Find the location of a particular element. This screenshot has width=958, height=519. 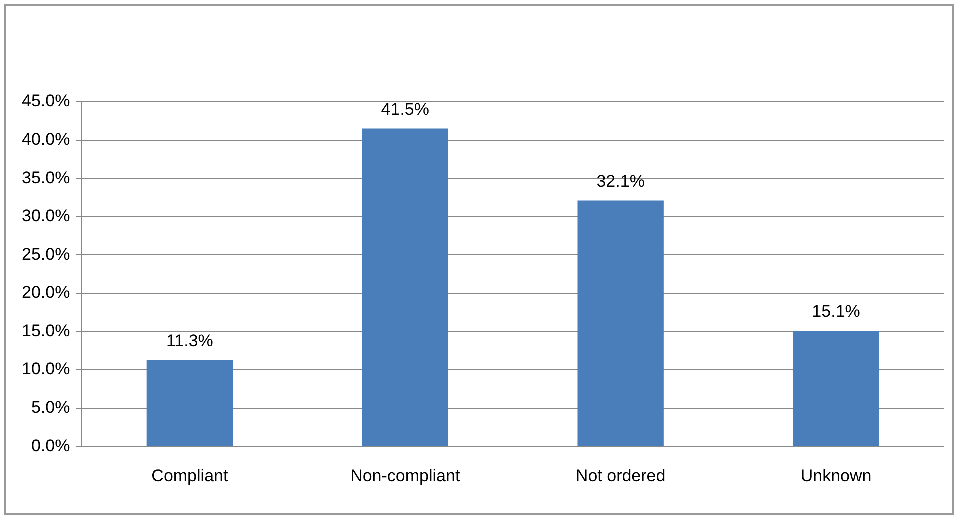

x-tick-label: Non-compliant is located at coordinates (405, 476).